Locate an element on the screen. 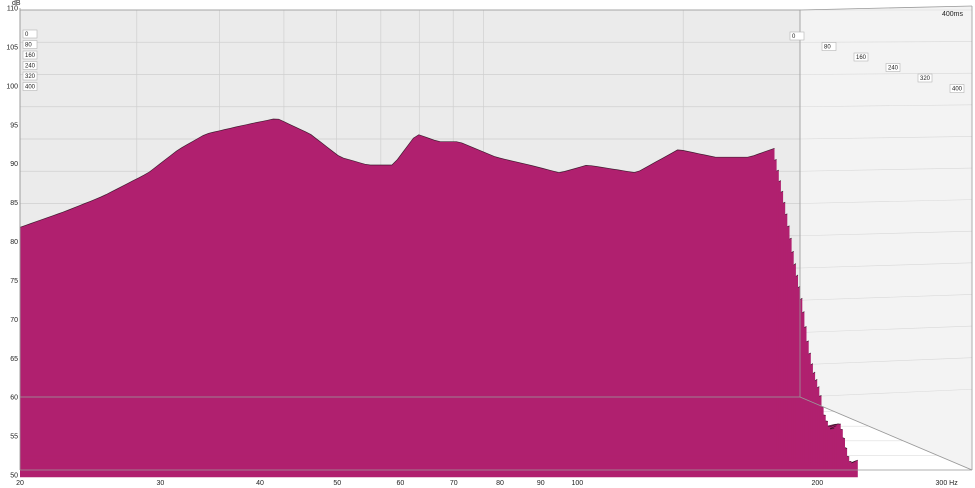  y-tick-105: 105 is located at coordinates (12, 47).